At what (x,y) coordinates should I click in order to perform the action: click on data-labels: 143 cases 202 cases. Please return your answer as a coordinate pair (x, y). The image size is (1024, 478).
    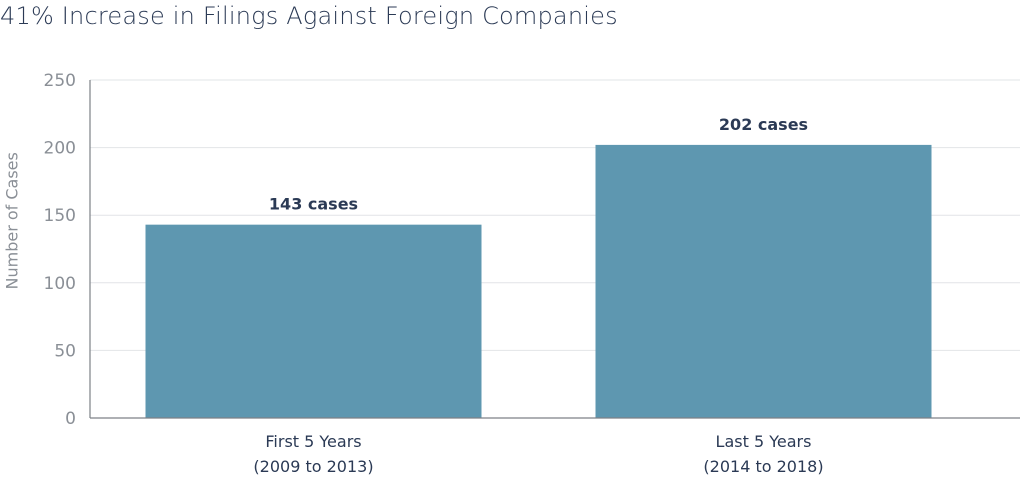
    Looking at the image, I should click on (538, 164).